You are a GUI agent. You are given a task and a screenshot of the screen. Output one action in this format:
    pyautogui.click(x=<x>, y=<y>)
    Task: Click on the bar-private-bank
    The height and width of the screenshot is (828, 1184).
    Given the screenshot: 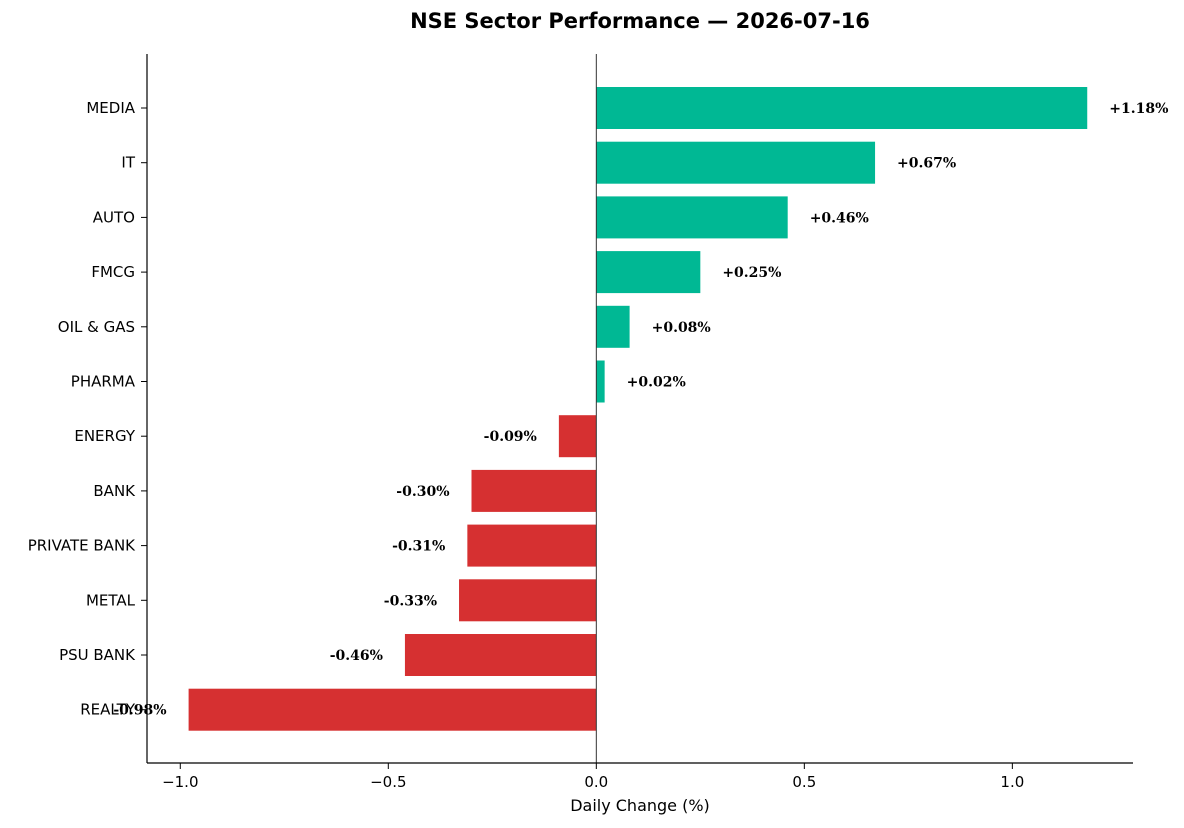 What is the action you would take?
    pyautogui.click(x=532, y=545)
    